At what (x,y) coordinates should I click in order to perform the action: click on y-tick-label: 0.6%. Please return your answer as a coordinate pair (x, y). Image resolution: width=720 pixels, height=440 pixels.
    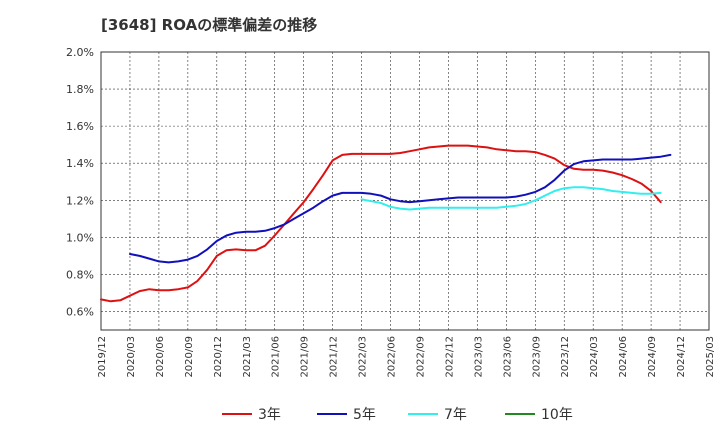
    Looking at the image, I should click on (80, 311).